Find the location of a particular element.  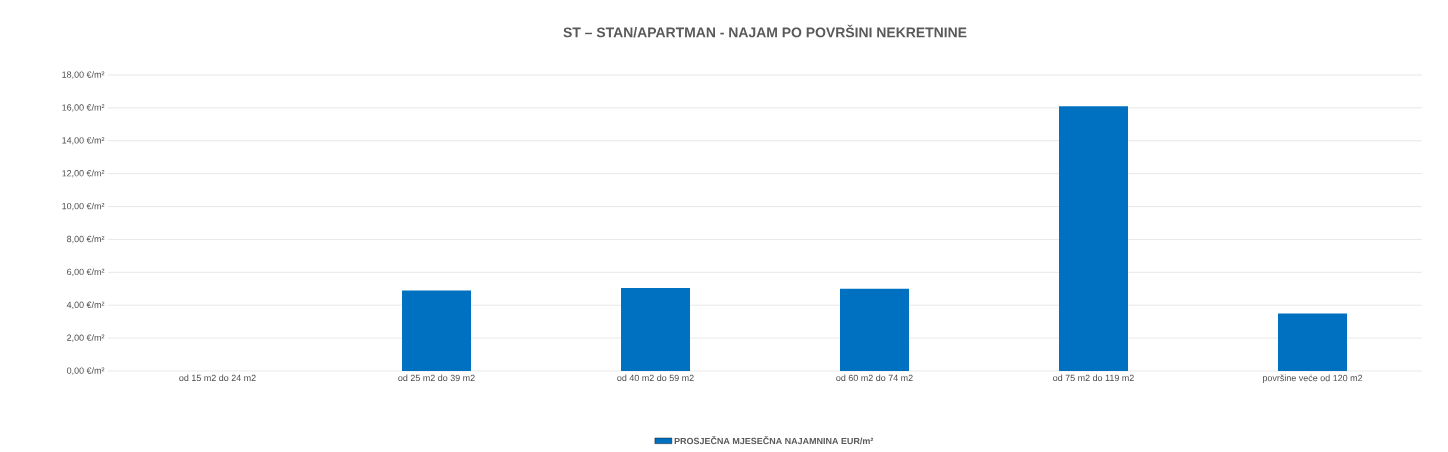

x-tick-label: od 15 m2 do 24 m2 is located at coordinates (217, 378).